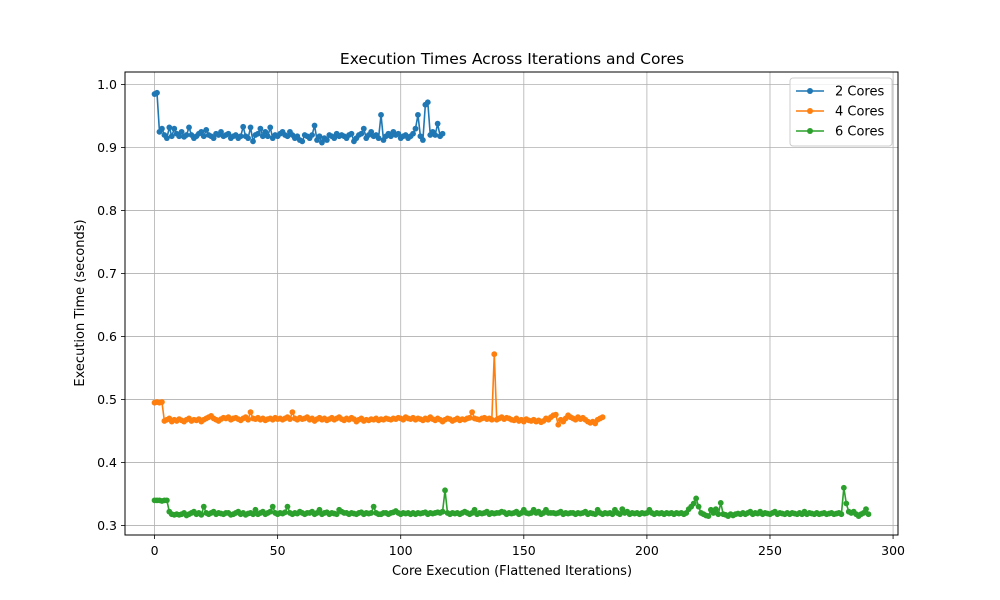 This screenshot has height=600, width=1000. What do you see at coordinates (107, 147) in the screenshot?
I see `y-tick-label: 0.9` at bounding box center [107, 147].